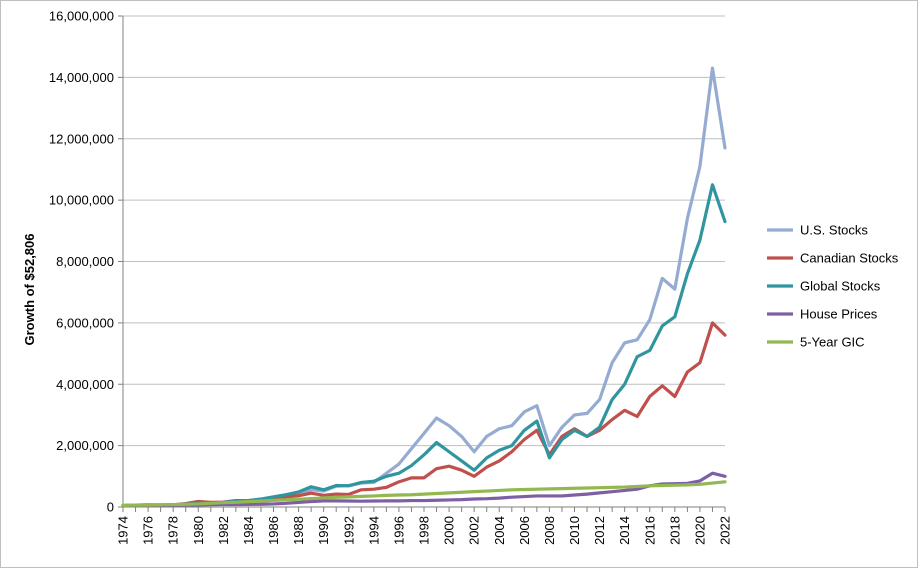 Image resolution: width=918 pixels, height=568 pixels. What do you see at coordinates (273, 530) in the screenshot?
I see `x-tick-label: 1986` at bounding box center [273, 530].